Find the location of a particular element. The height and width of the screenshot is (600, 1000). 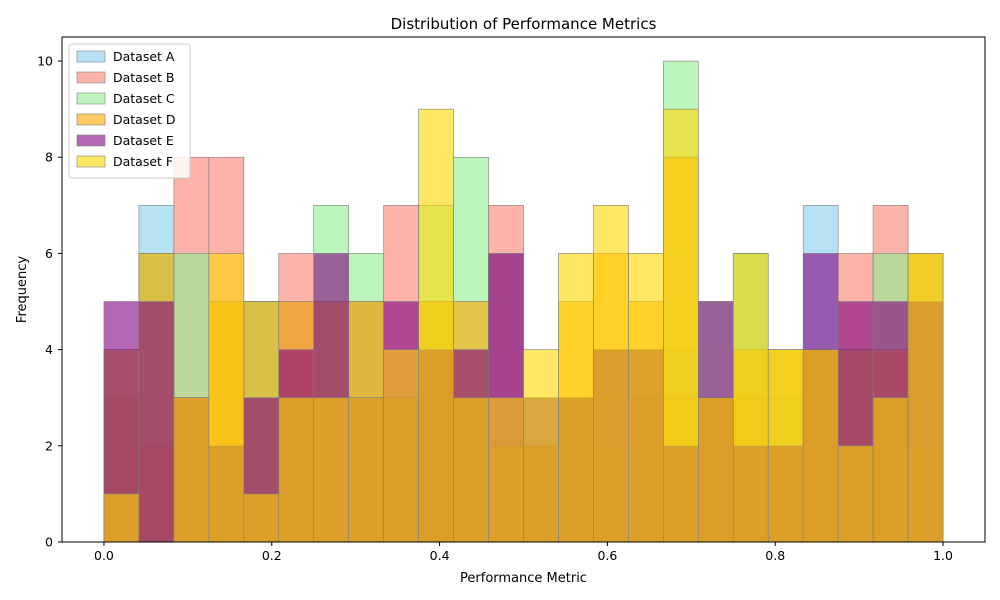

x-axis-ticks: 0.0 0.2 0.4 0.6 0.8 1.0 is located at coordinates (523, 552).